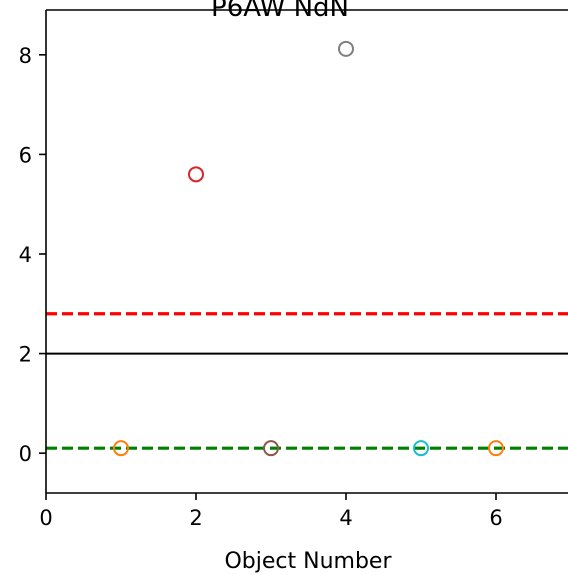  What do you see at coordinates (25, 255) in the screenshot?
I see `y-tick-label: 4` at bounding box center [25, 255].